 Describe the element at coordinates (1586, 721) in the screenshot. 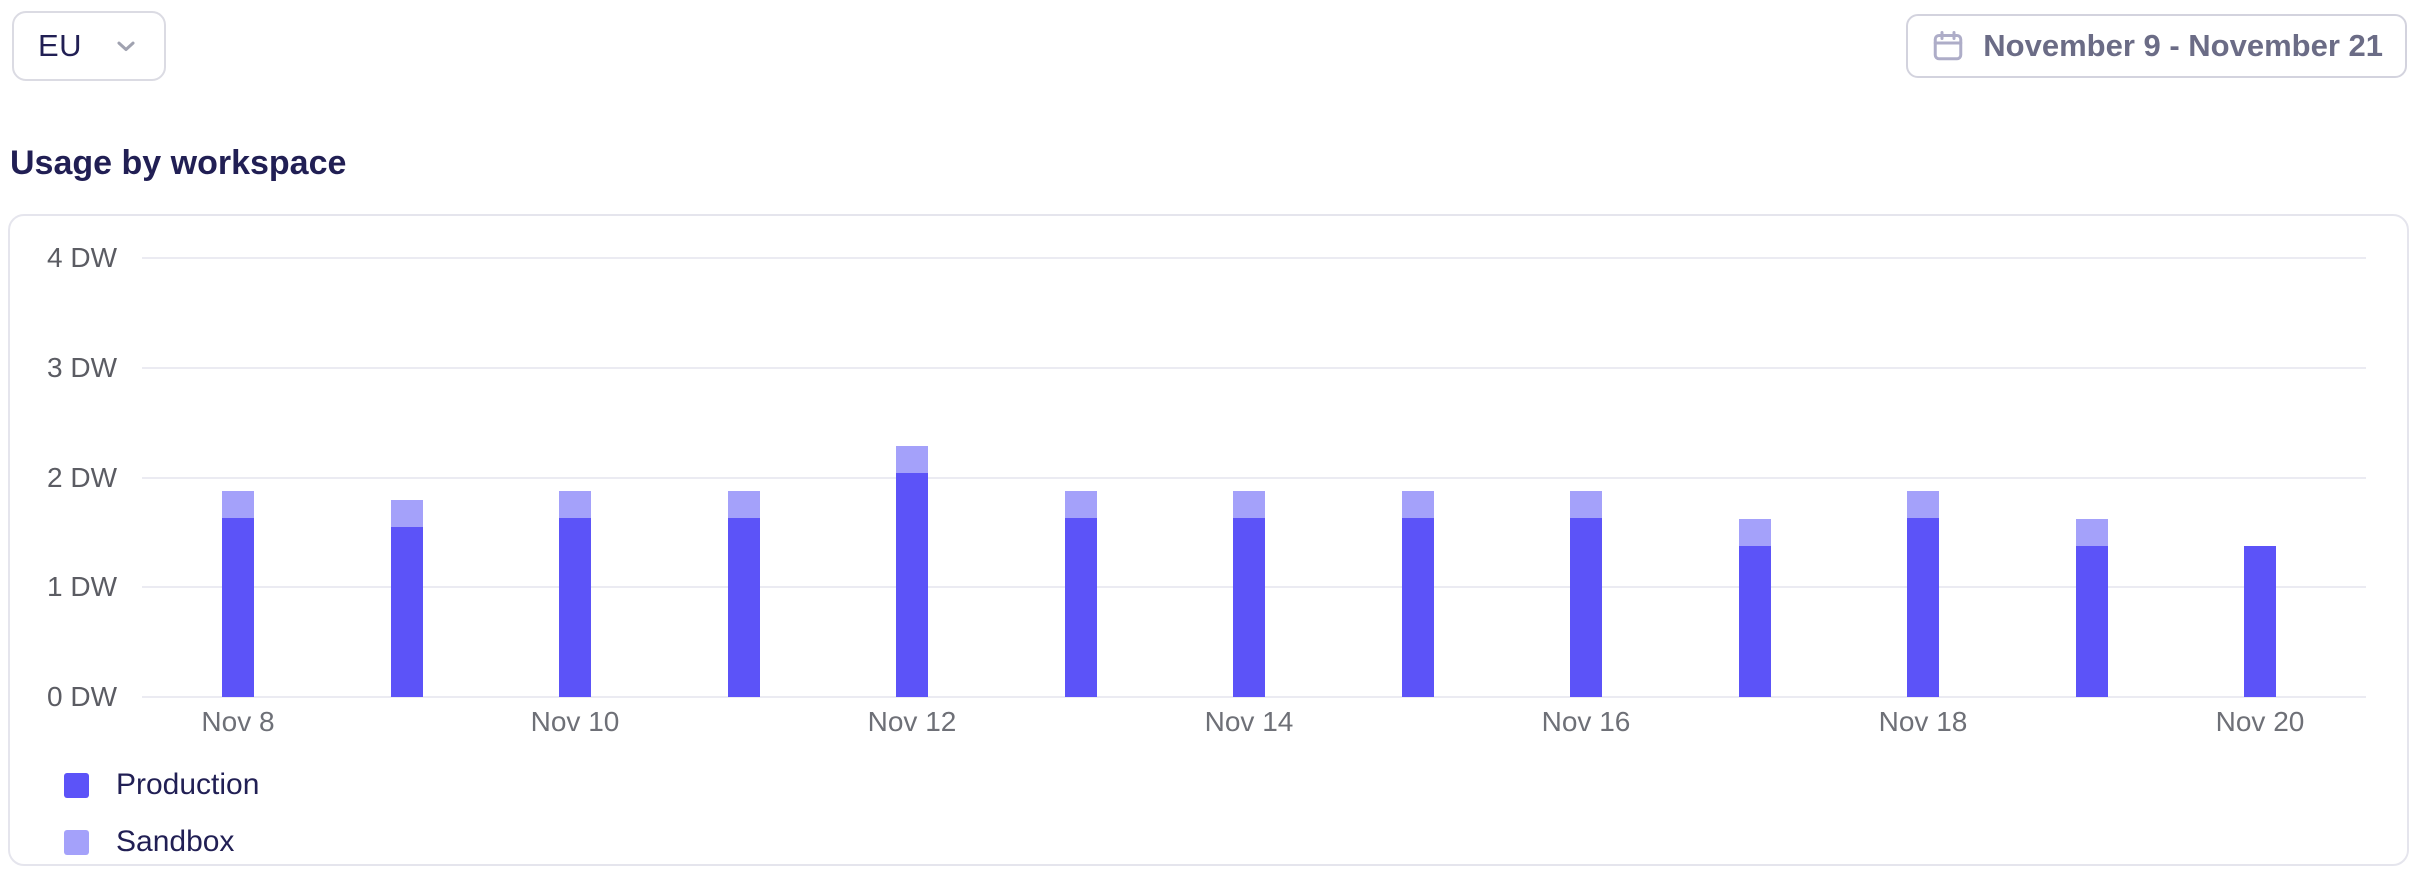

I see `x-axis-tick-label: Nov 16` at that location.